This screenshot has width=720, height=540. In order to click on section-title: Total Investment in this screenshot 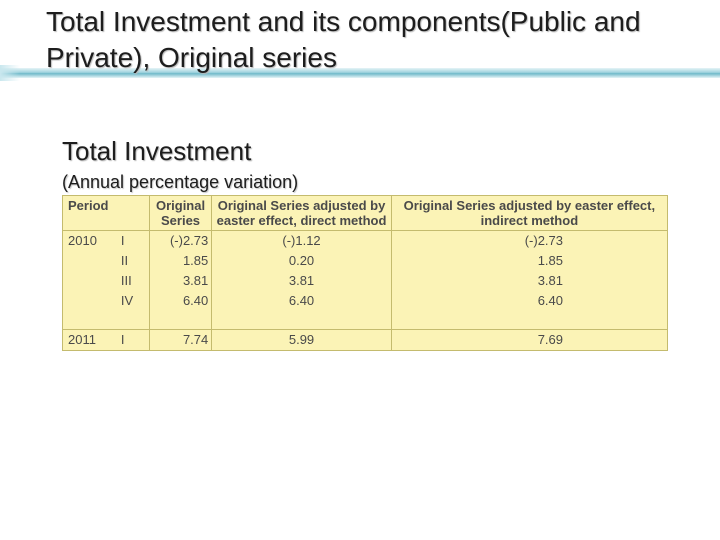, I will do `click(157, 151)`.